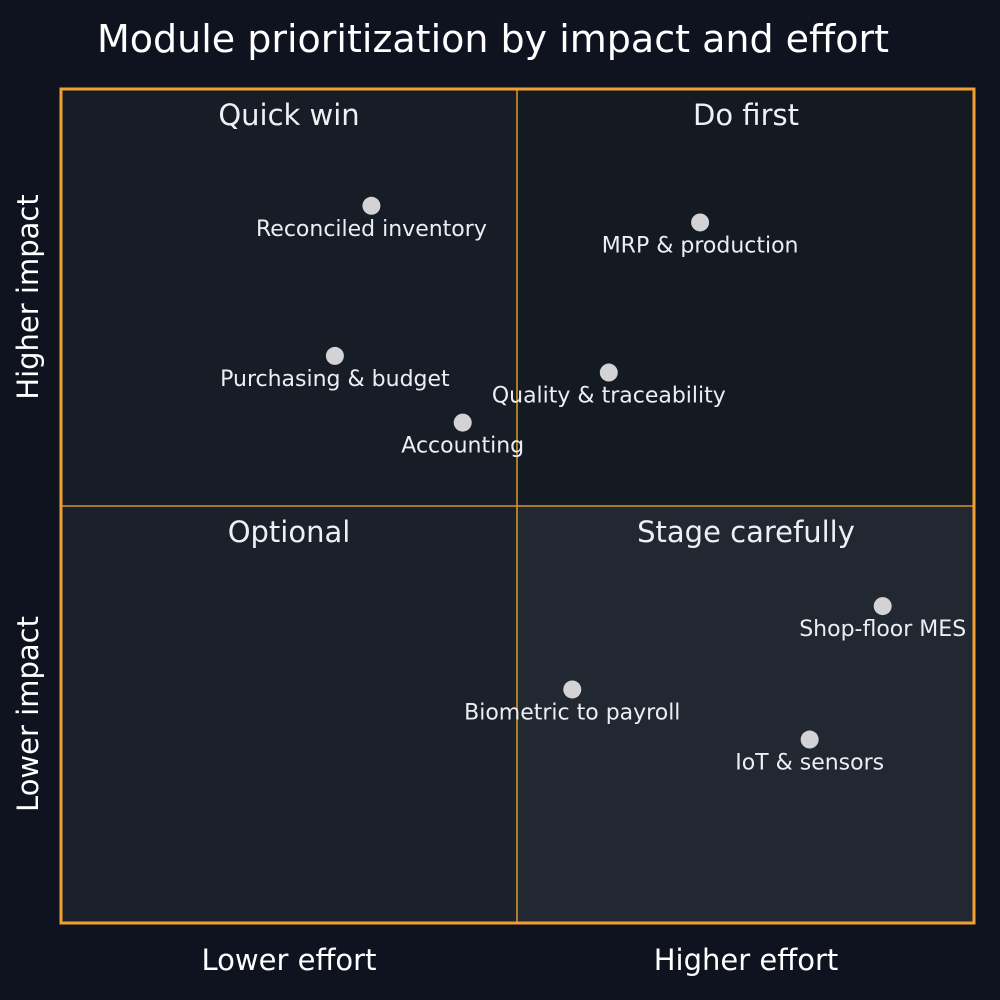  I want to click on data-point-label: IoT & sensors, so click(809, 763).